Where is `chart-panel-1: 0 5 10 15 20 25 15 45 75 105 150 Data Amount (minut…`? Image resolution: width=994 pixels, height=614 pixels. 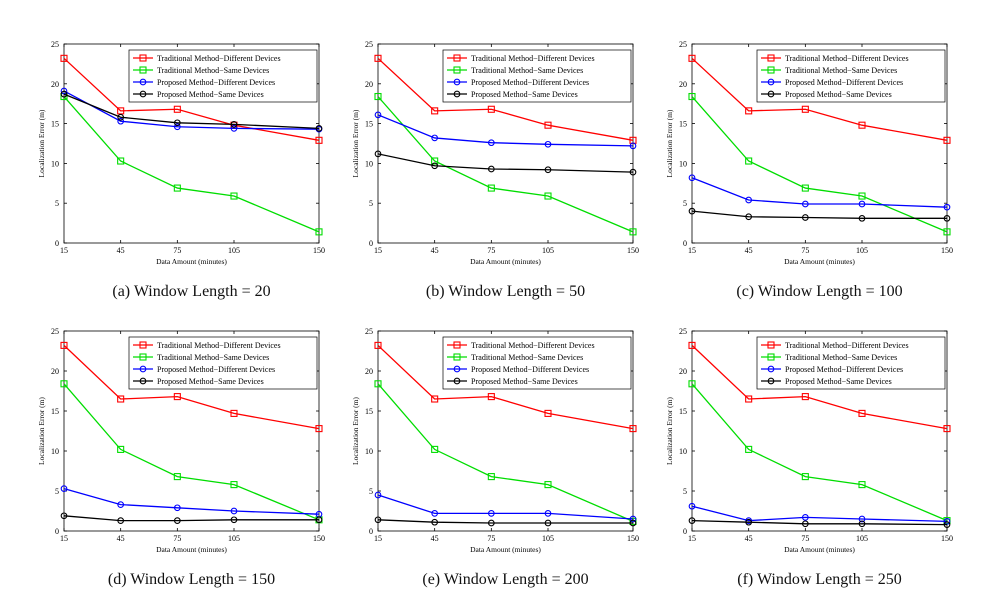 chart-panel-1: 0 5 10 15 20 25 15 45 75 105 150 Data Amount (minut… is located at coordinates (495, 170).